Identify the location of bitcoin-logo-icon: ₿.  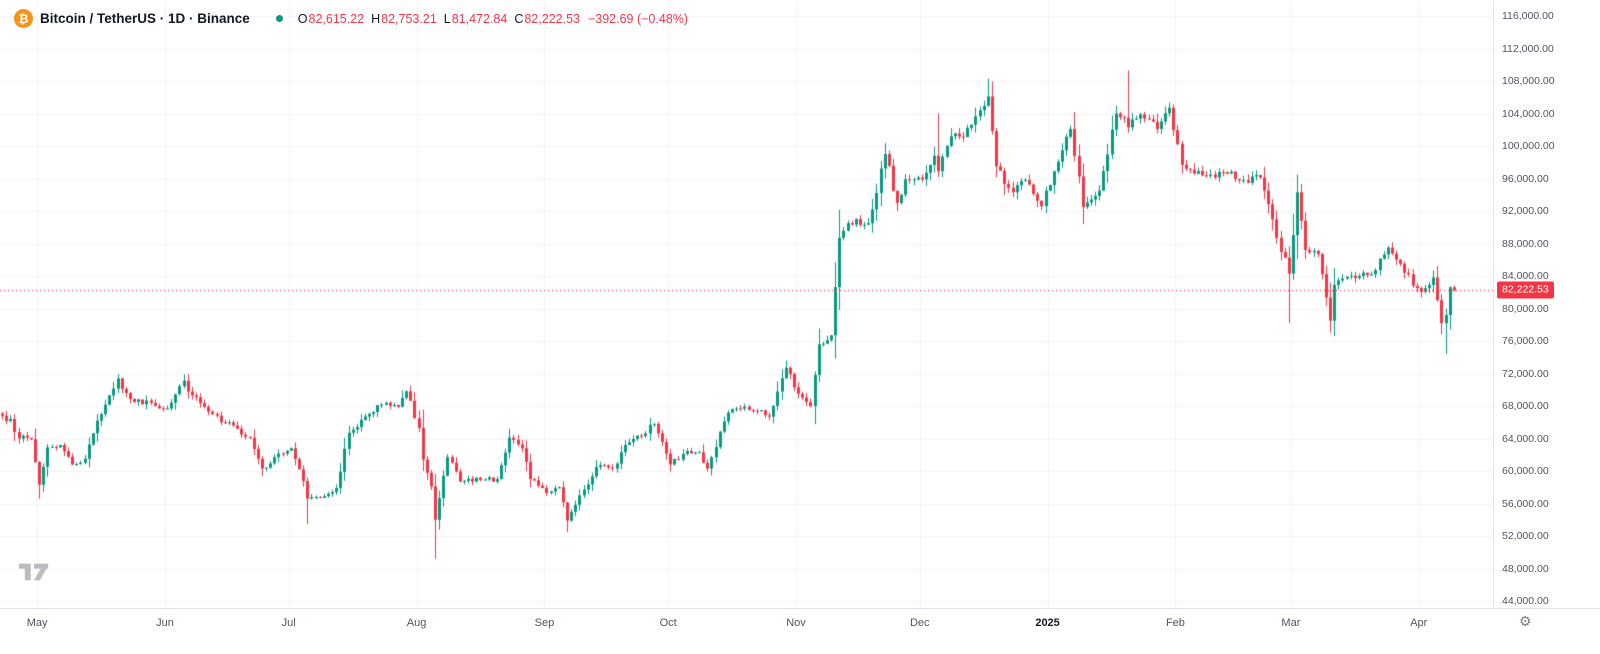
(23, 18).